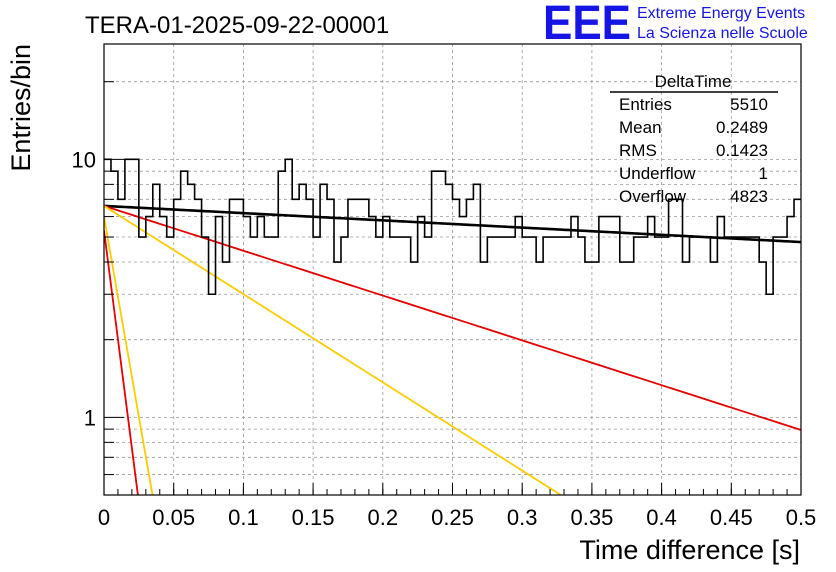 This screenshot has height=572, width=836. Describe the element at coordinates (383, 517) in the screenshot. I see `x-tick-label: 0.2` at that location.